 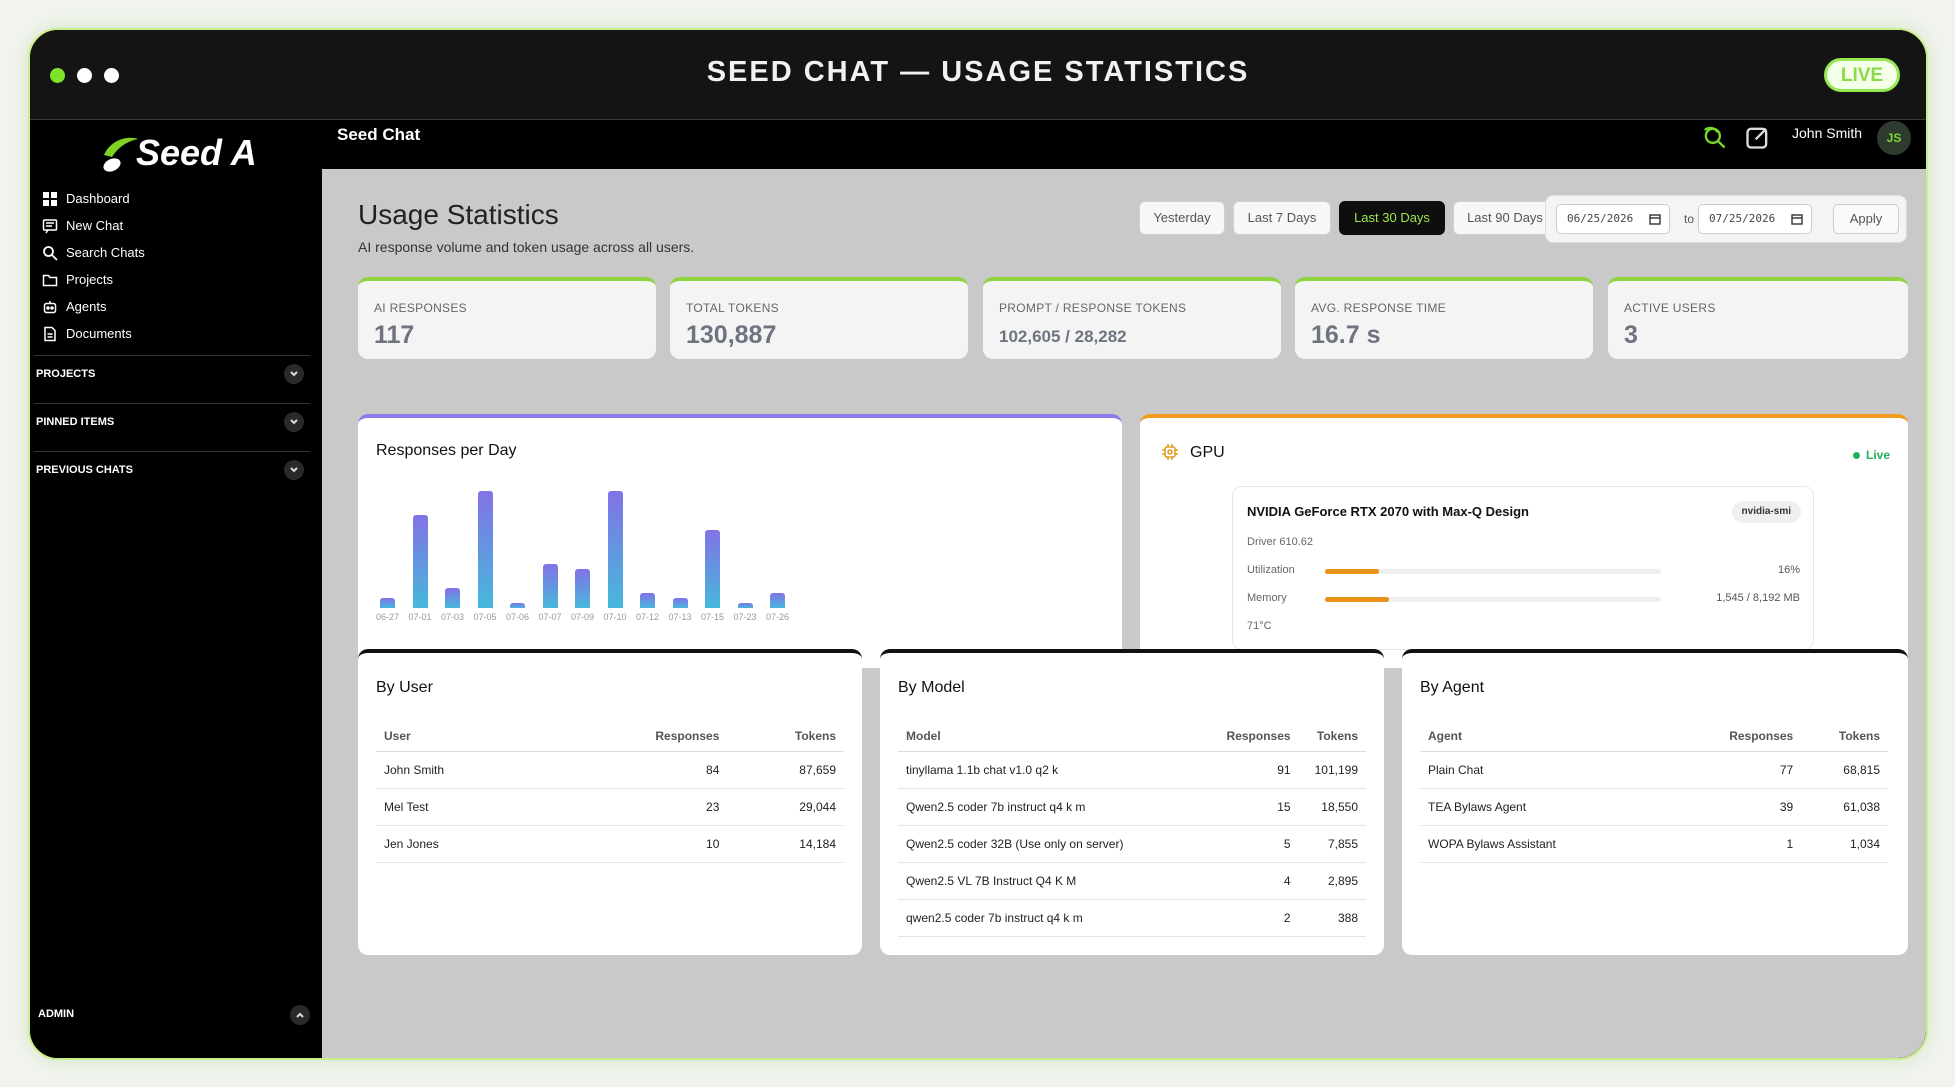 I want to click on sidebar-item-label: Dashboard, so click(x=98, y=198).